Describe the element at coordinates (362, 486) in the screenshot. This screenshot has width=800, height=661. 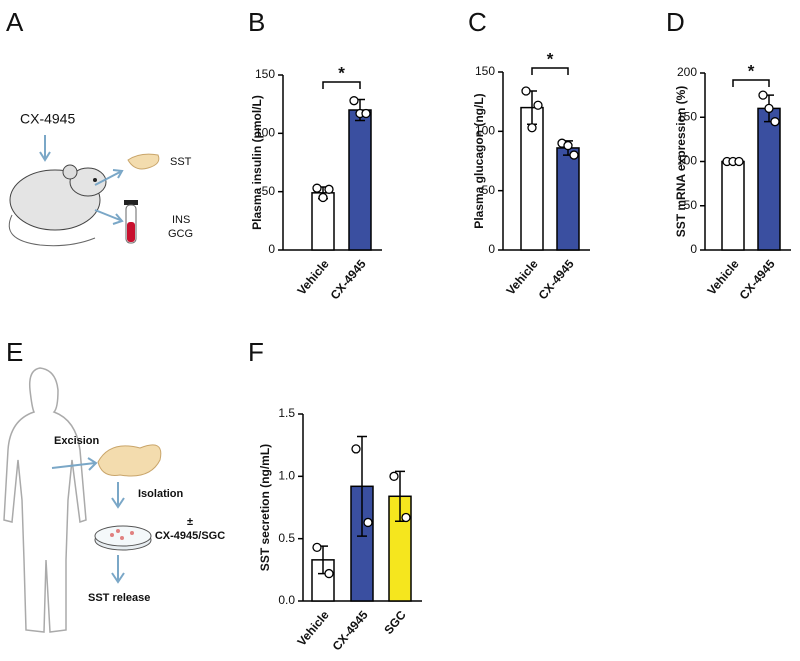
I see `error-bar` at that location.